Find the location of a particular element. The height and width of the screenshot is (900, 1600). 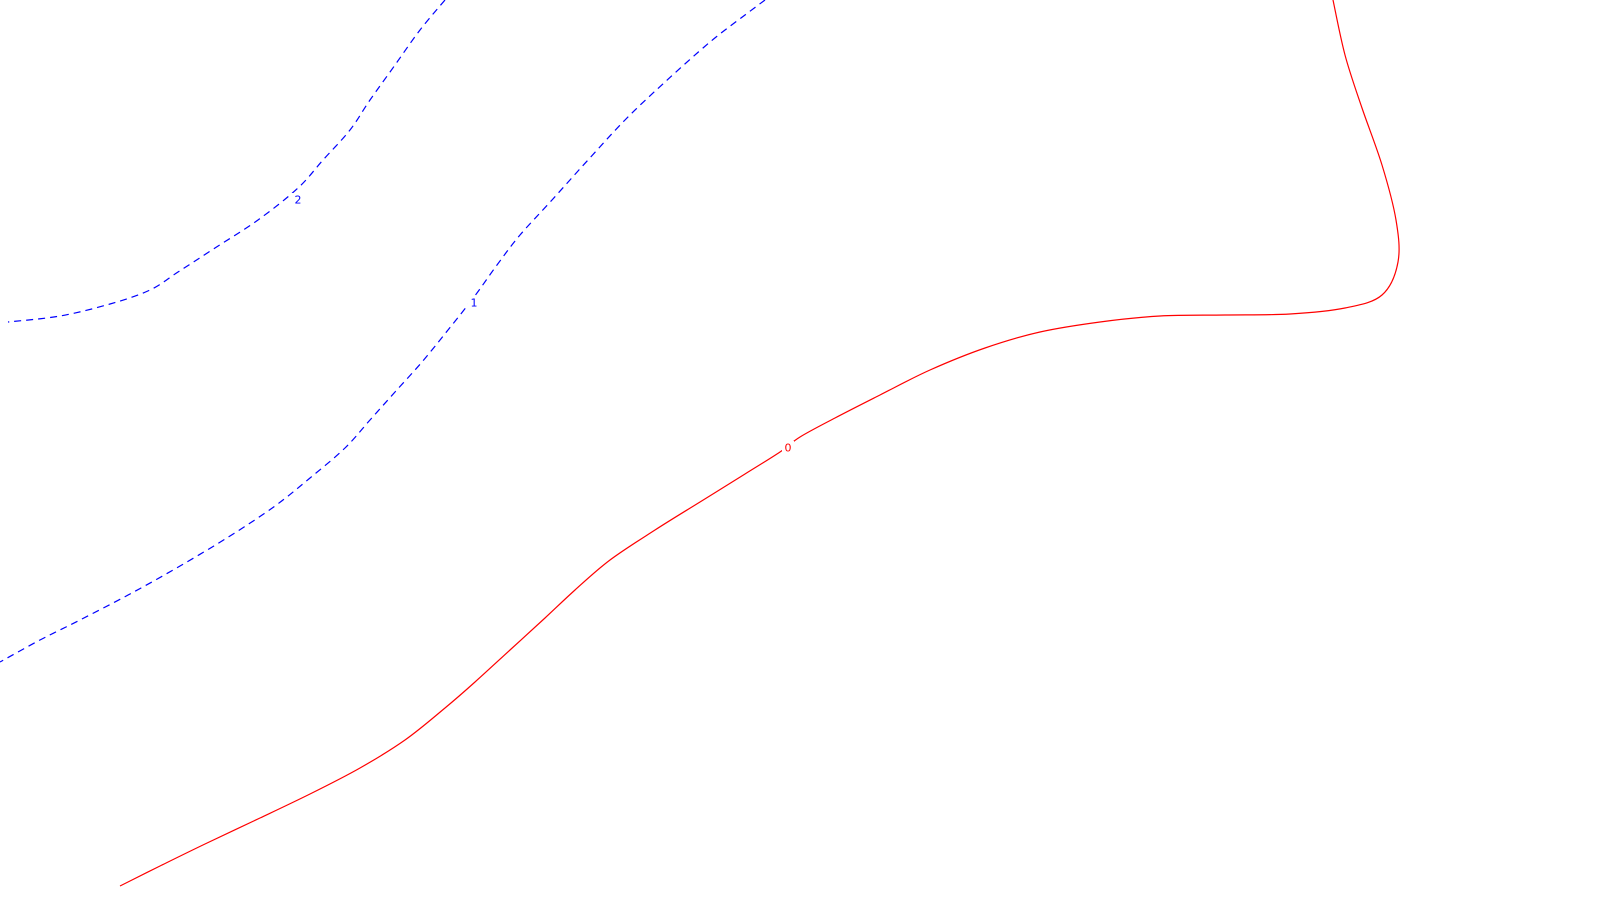

contour-labels: 2 1 0 is located at coordinates (543, 324).